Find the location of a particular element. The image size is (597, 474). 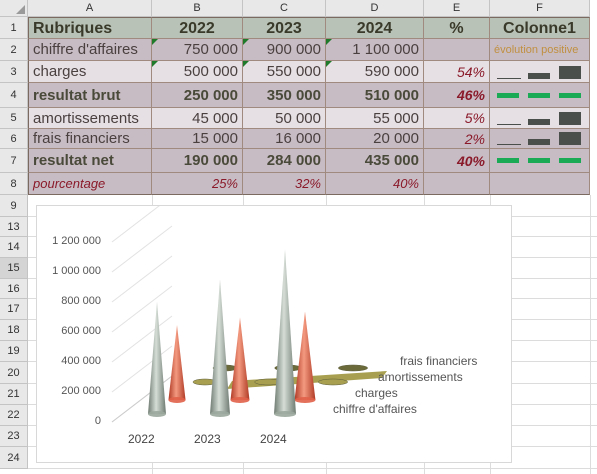

row-header: 22 is located at coordinates (14, 415).